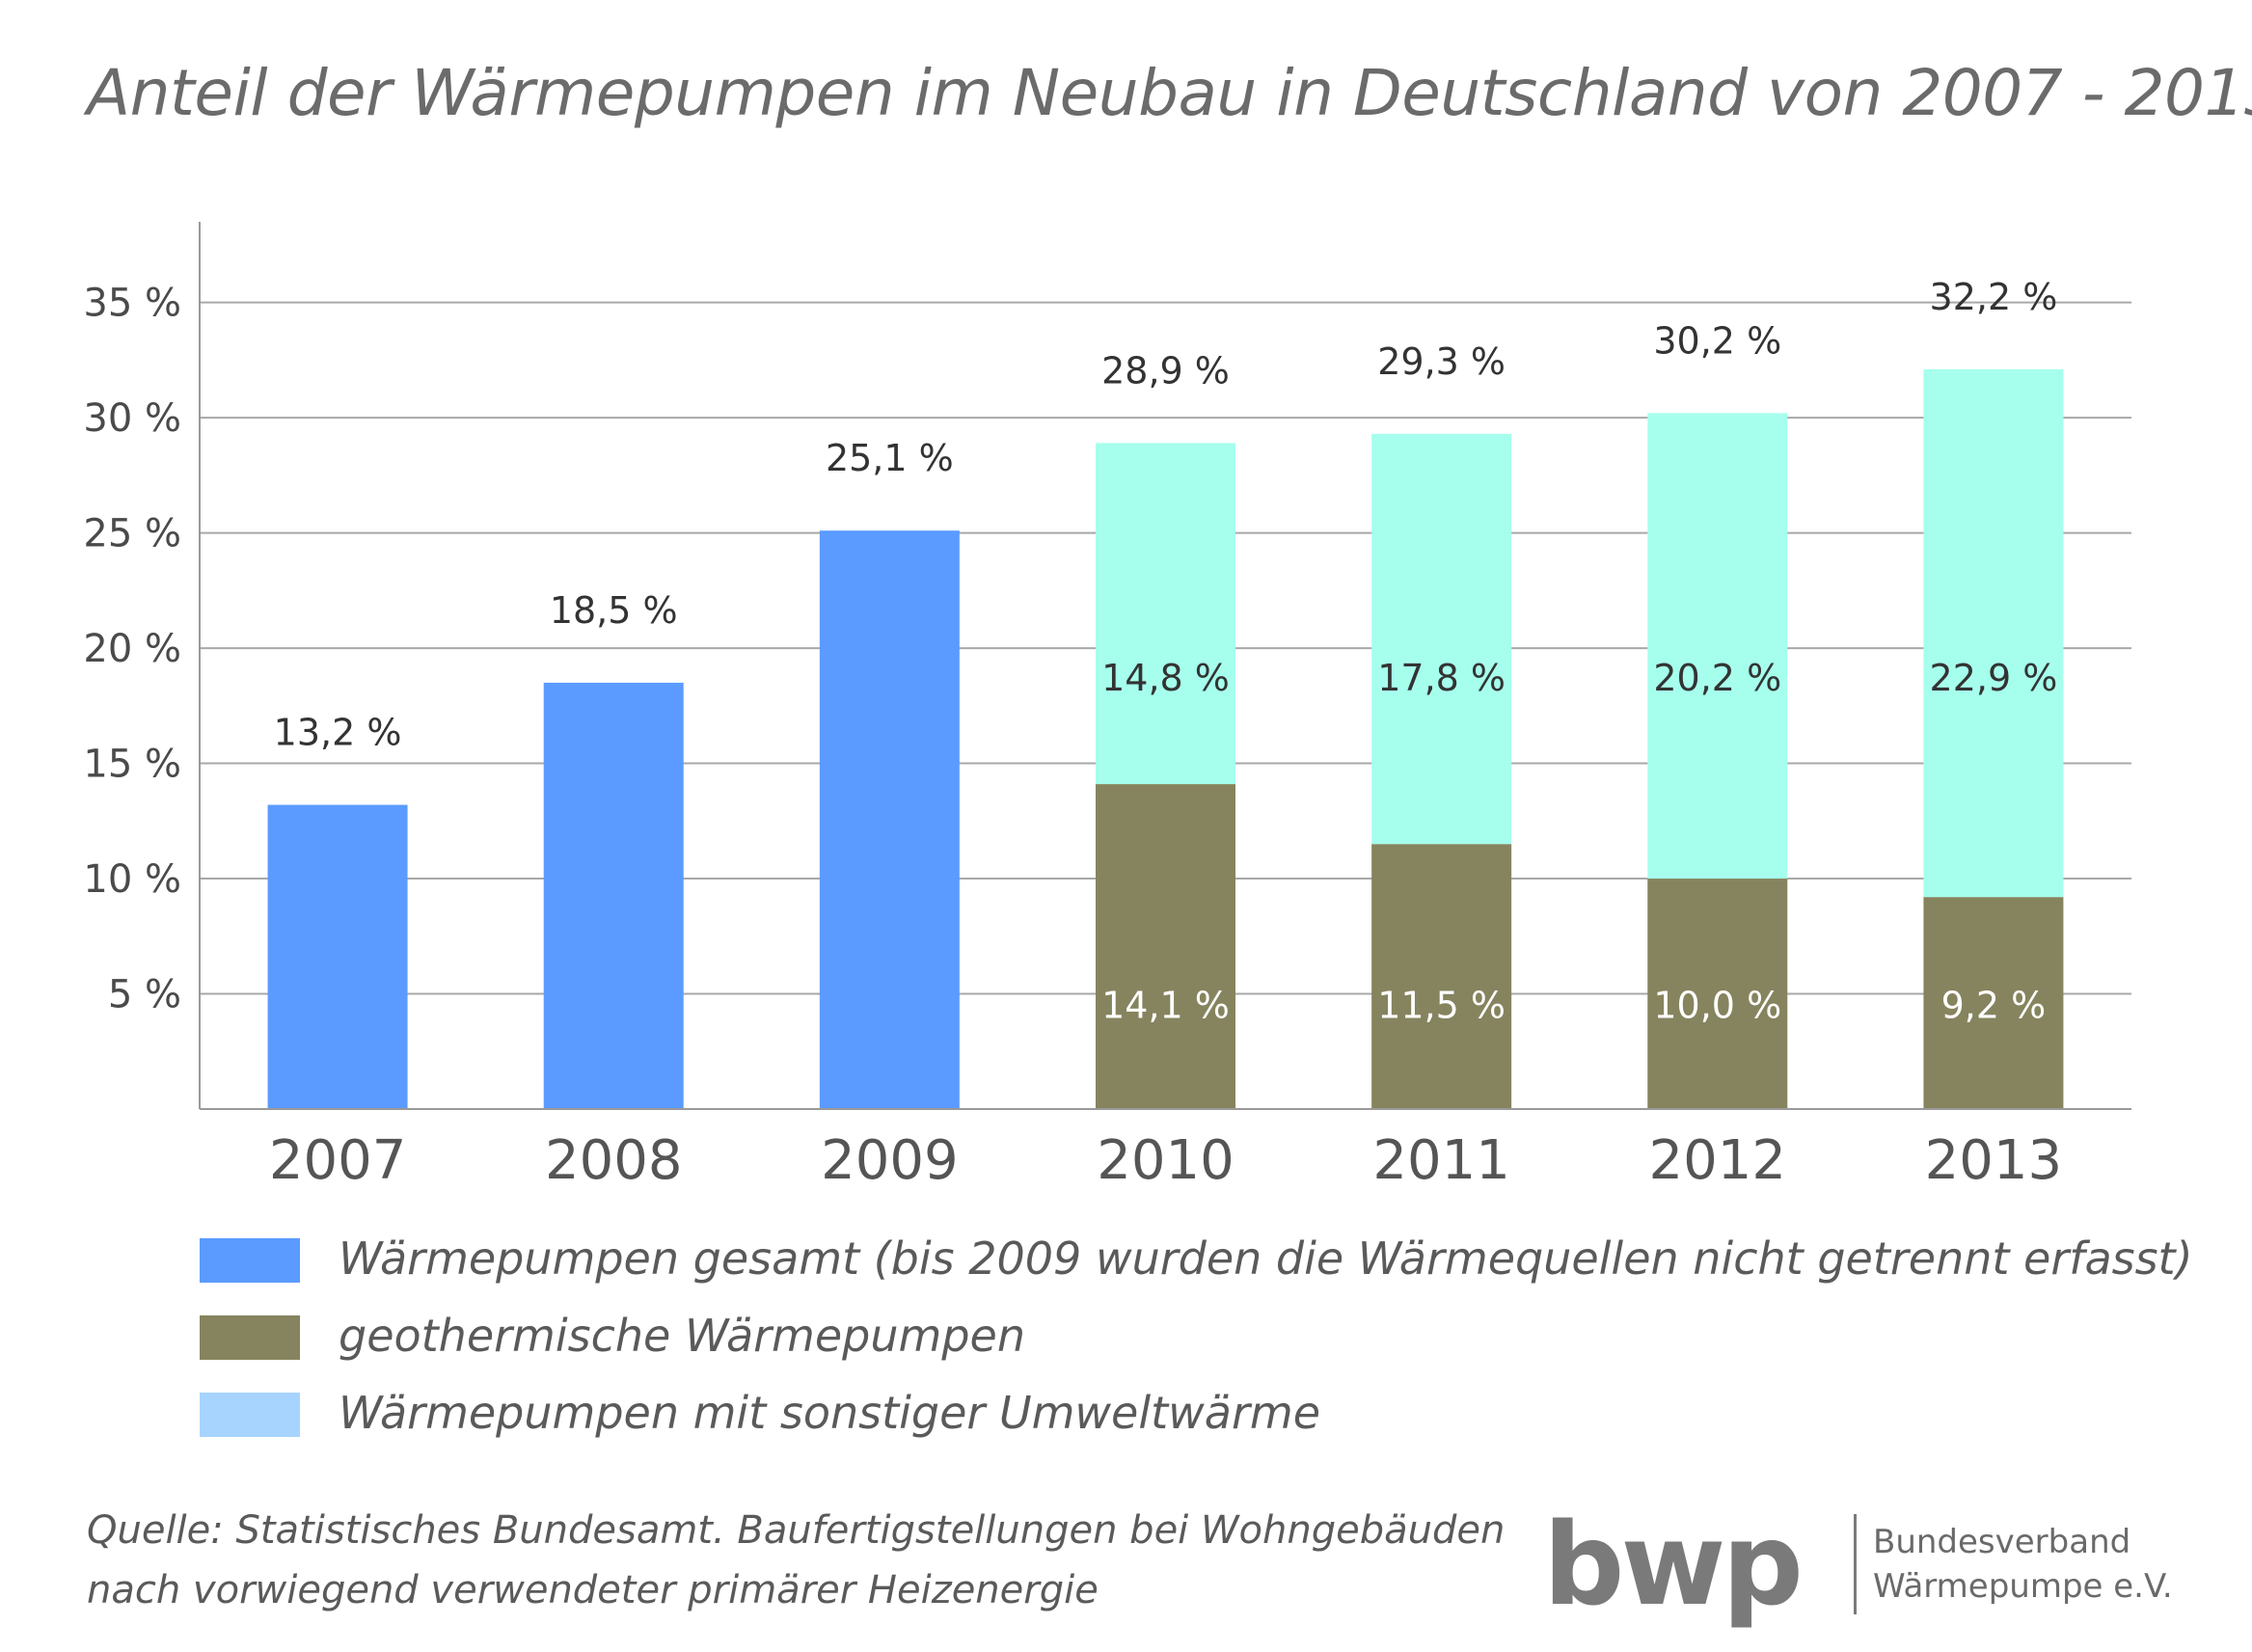 The image size is (2252, 1652). What do you see at coordinates (250, 1260) in the screenshot?
I see `legend-swatch-gesamt` at bounding box center [250, 1260].